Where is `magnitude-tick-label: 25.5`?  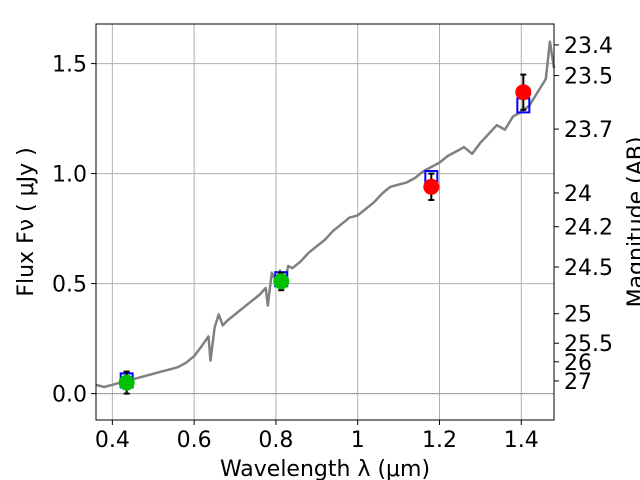
magnitude-tick-label: 25.5 is located at coordinates (588, 344).